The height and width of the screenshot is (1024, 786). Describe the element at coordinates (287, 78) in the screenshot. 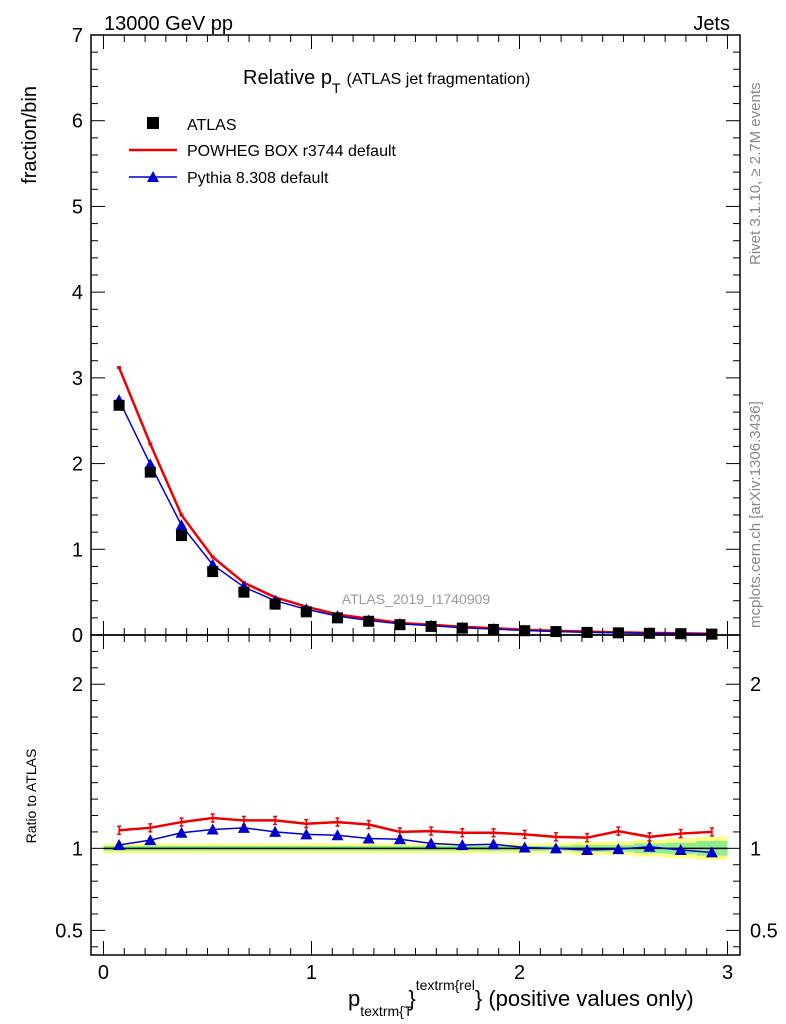

I see `plot-title-main: Relative p` at that location.